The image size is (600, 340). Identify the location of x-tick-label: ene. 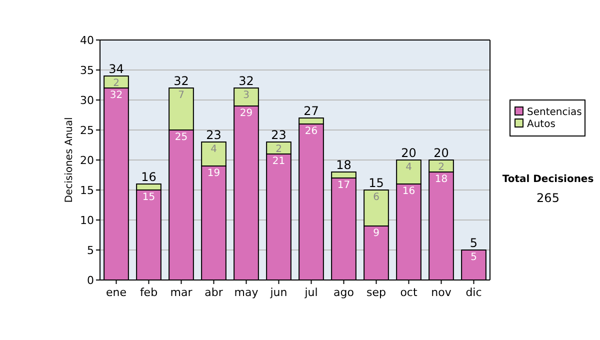
(116, 292).